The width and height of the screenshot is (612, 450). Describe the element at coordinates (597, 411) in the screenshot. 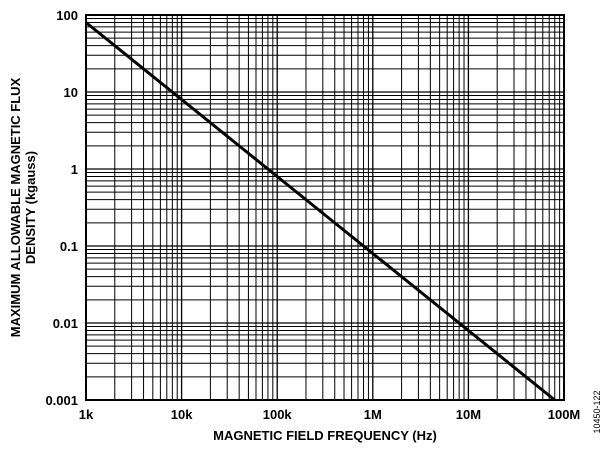

I see `figure-id: 10450-122` at that location.